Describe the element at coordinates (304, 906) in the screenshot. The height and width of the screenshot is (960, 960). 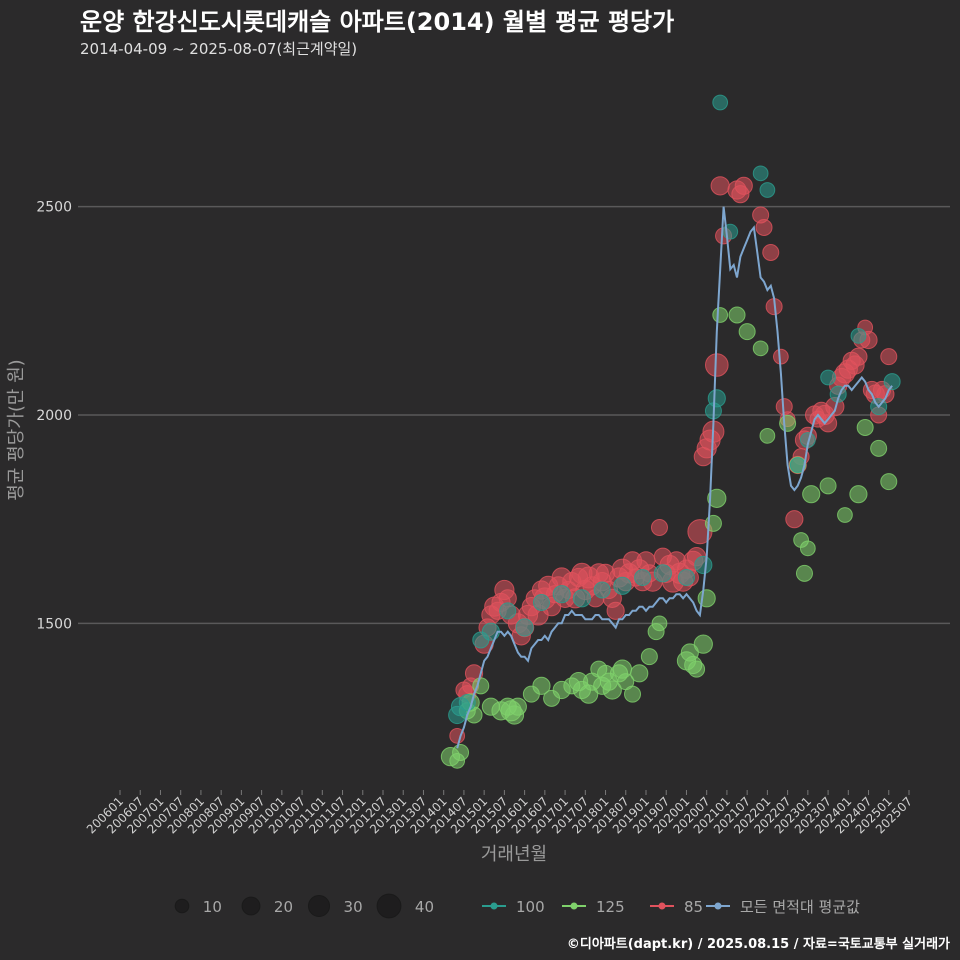
I see `size-legend: 10 20 30 40` at that location.